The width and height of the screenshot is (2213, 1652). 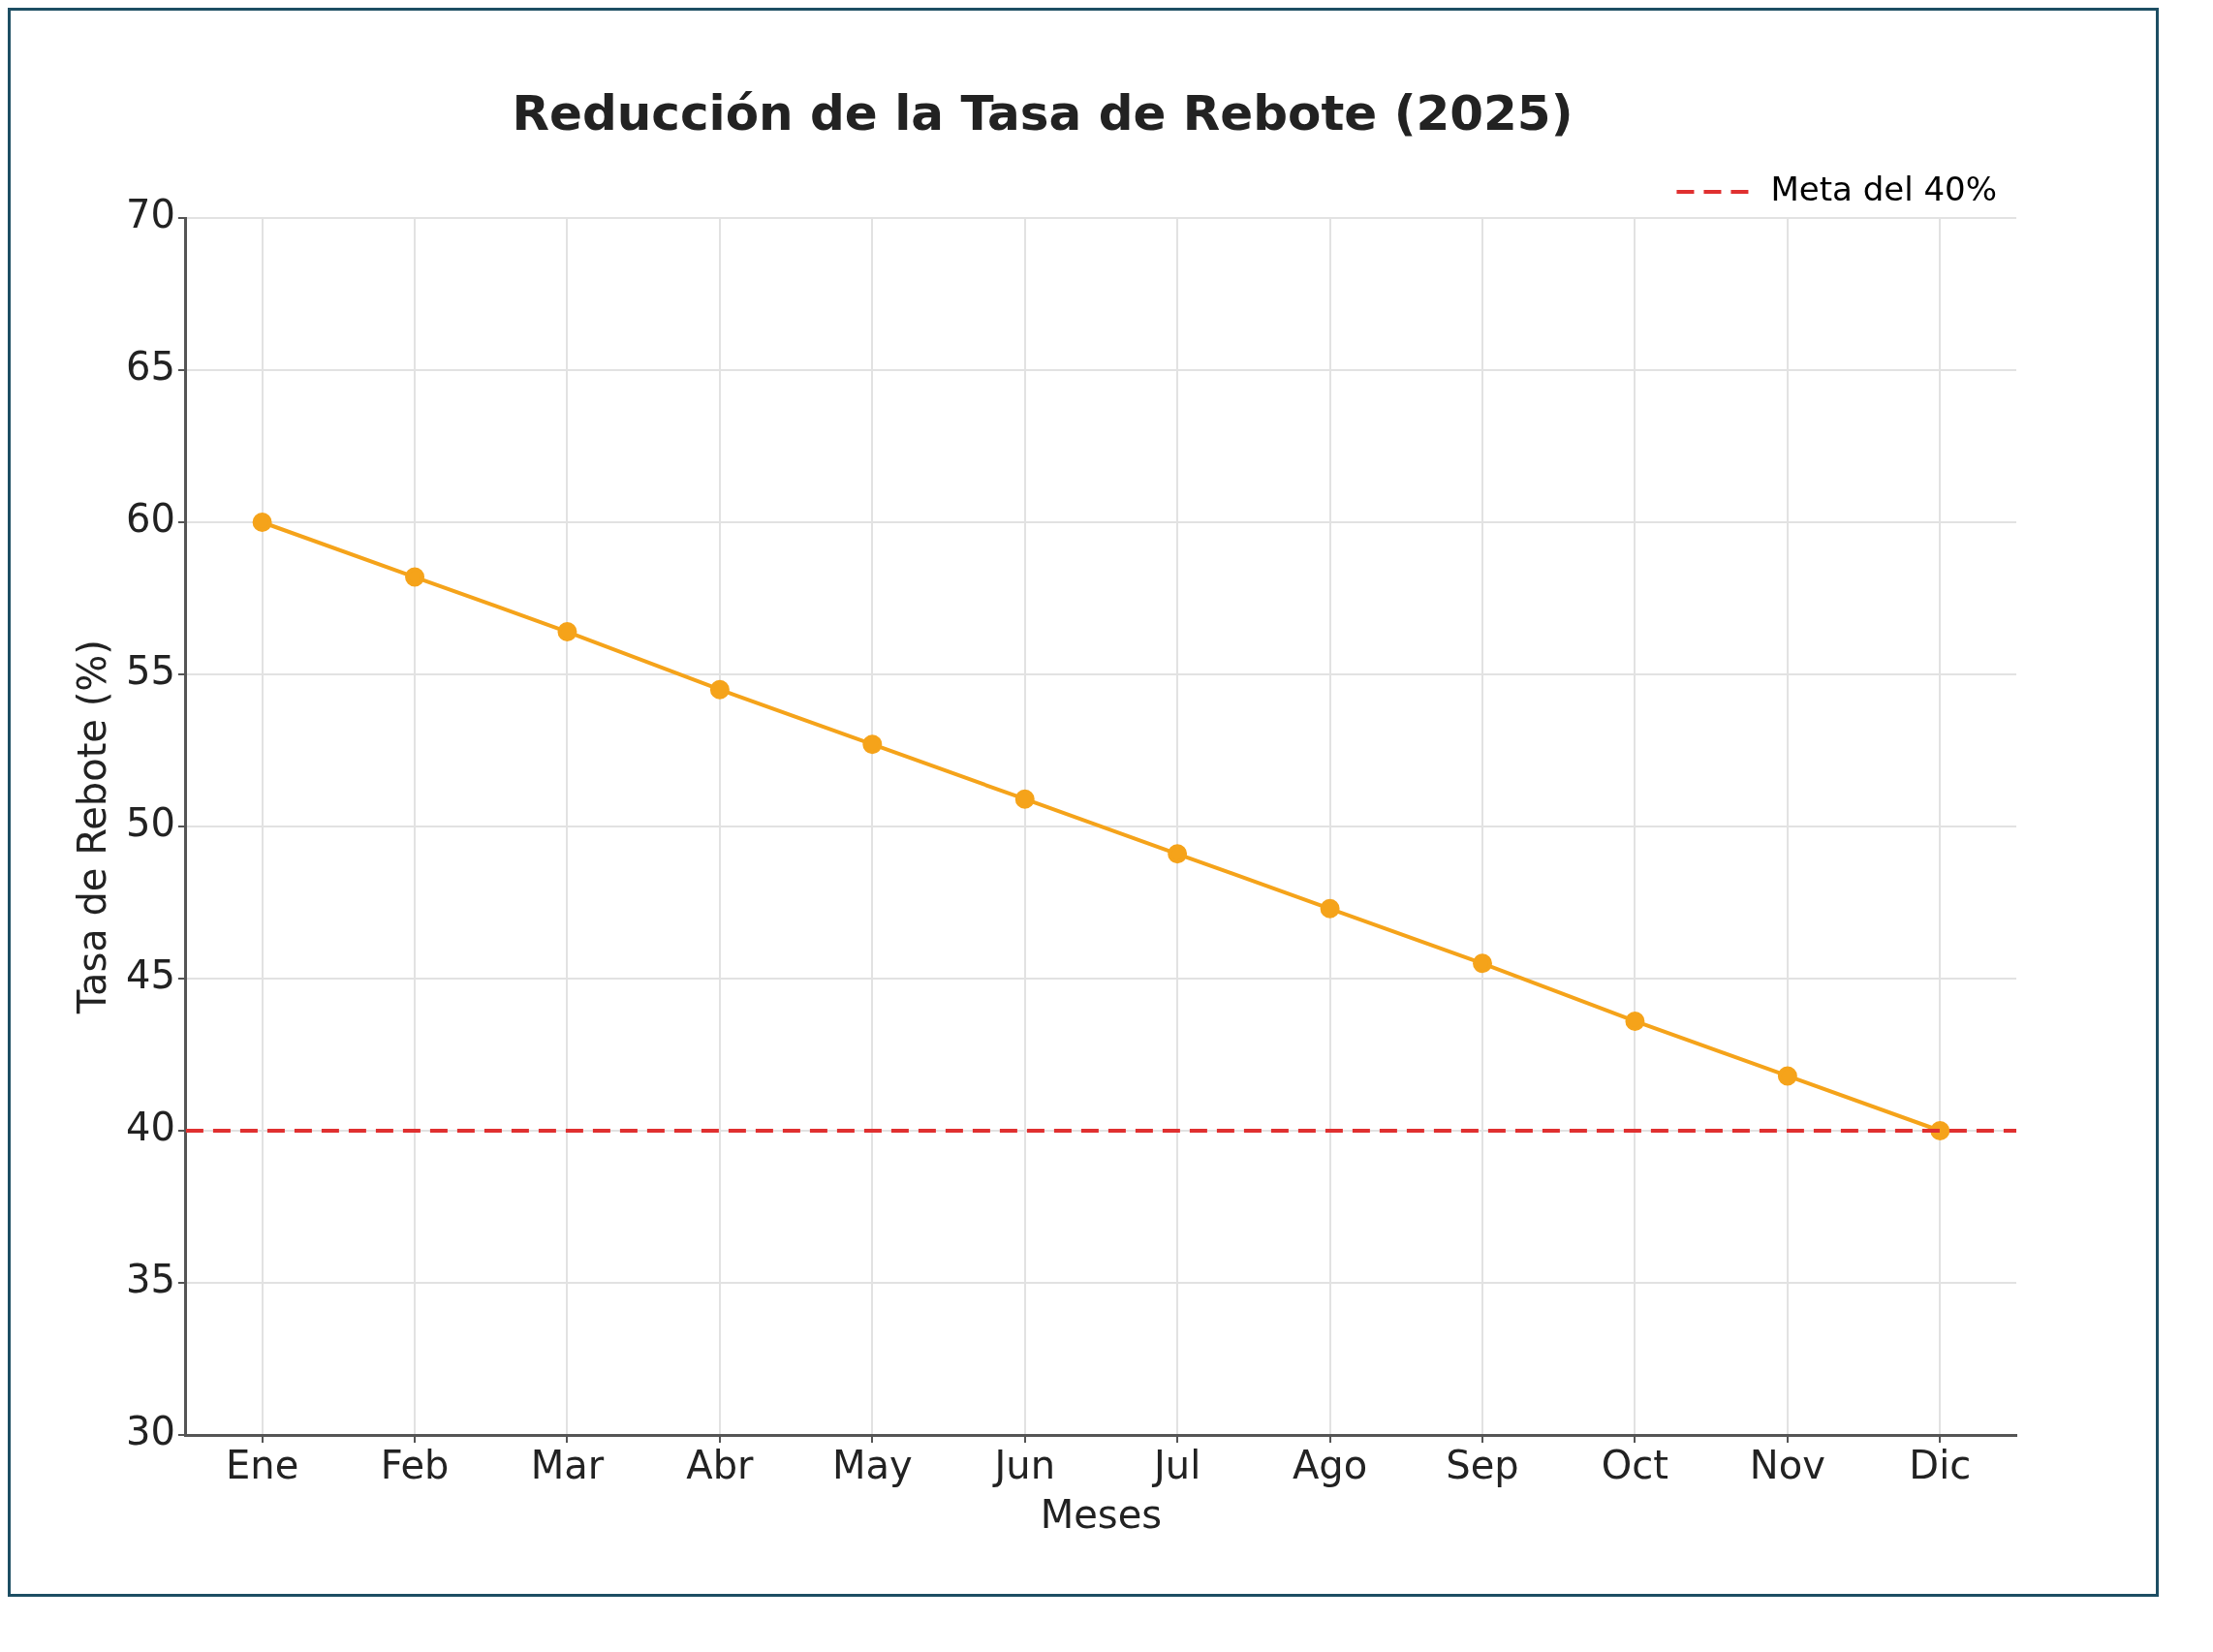 I want to click on y-tick-label: 40, so click(x=150, y=1127).